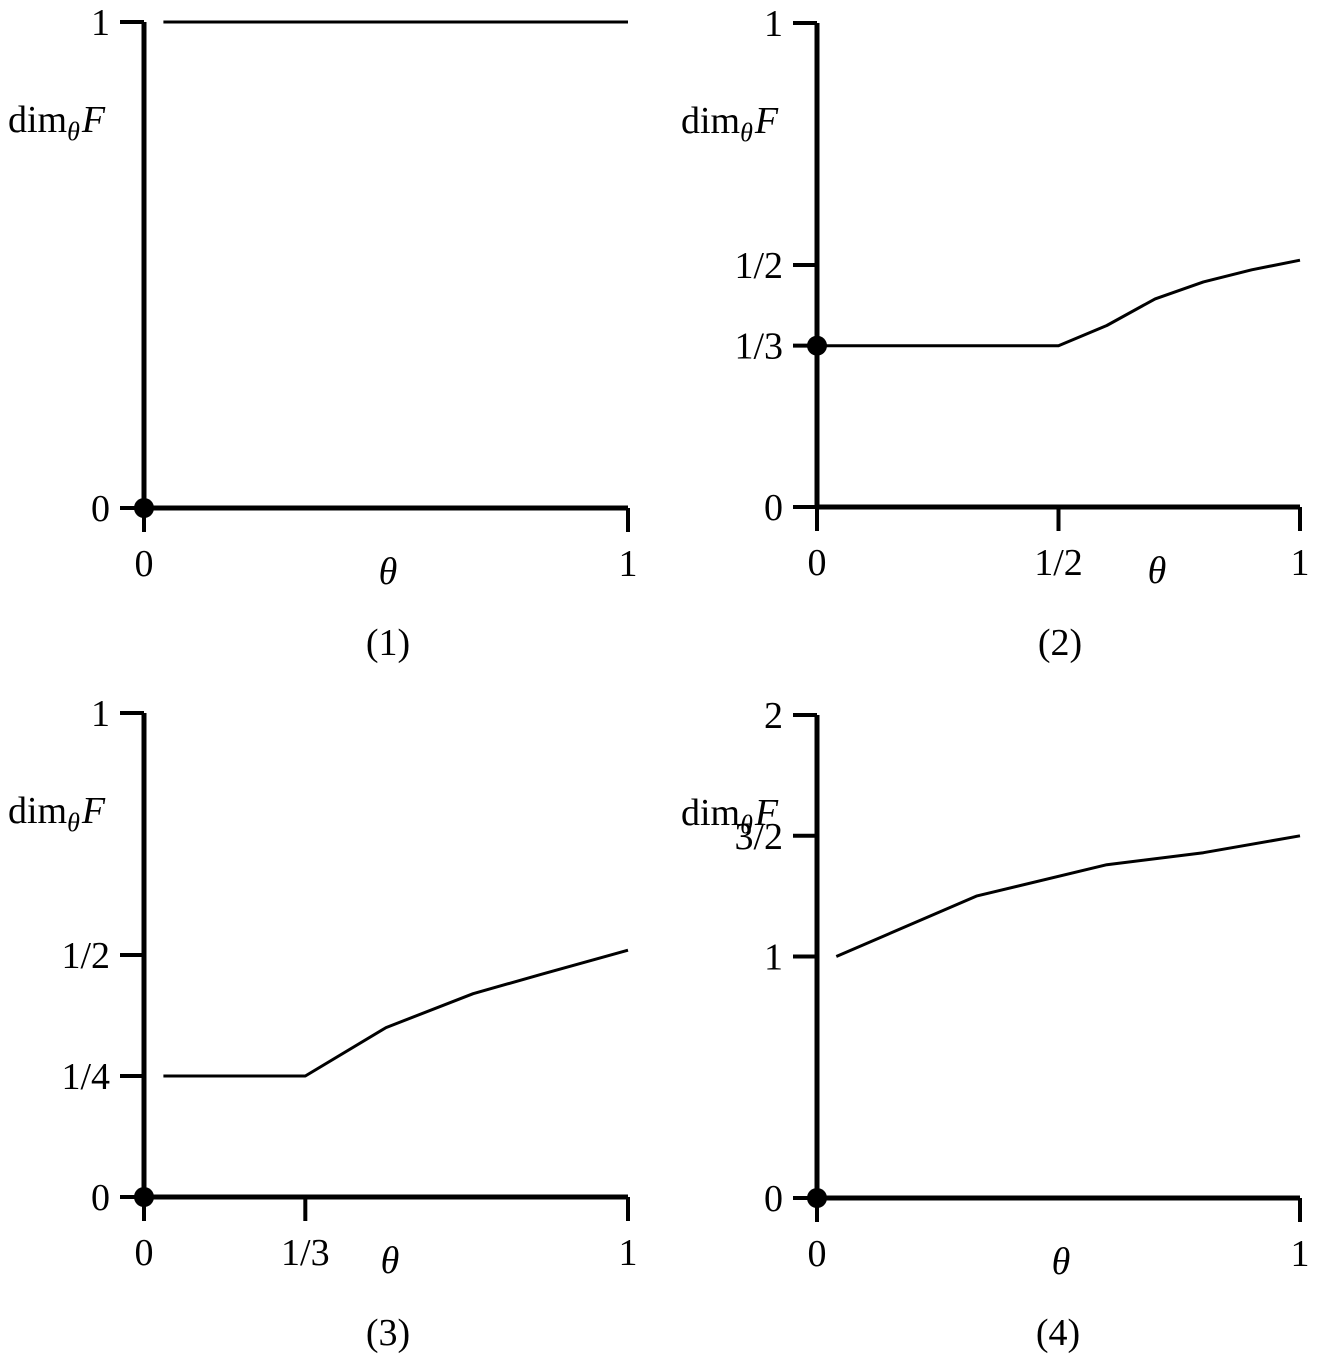 The image size is (1322, 1368). What do you see at coordinates (773, 716) in the screenshot?
I see `y-tick-label: 2` at bounding box center [773, 716].